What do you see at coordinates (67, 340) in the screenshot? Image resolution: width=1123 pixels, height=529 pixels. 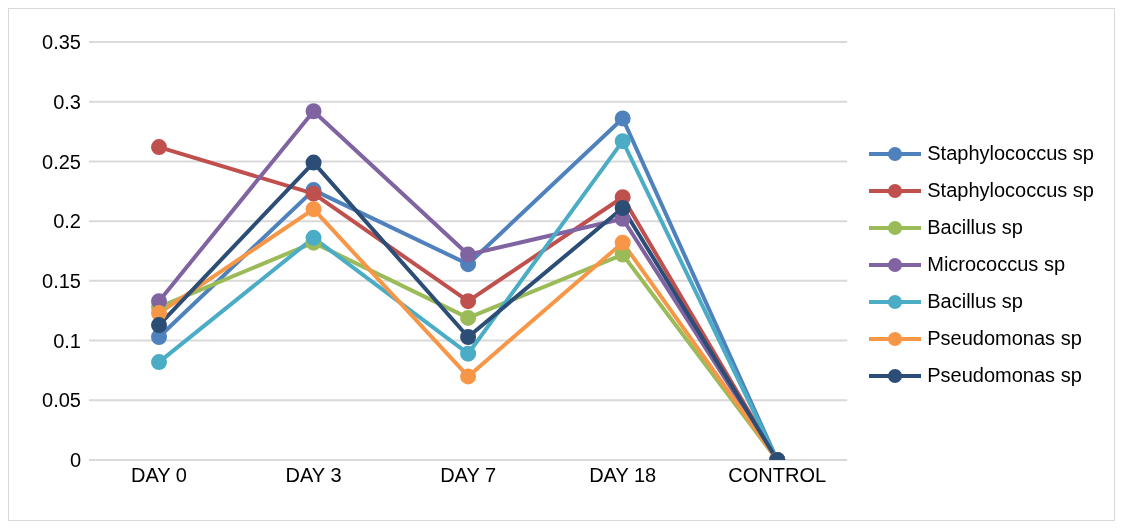 I see `y-tick-label: 0.1` at bounding box center [67, 340].